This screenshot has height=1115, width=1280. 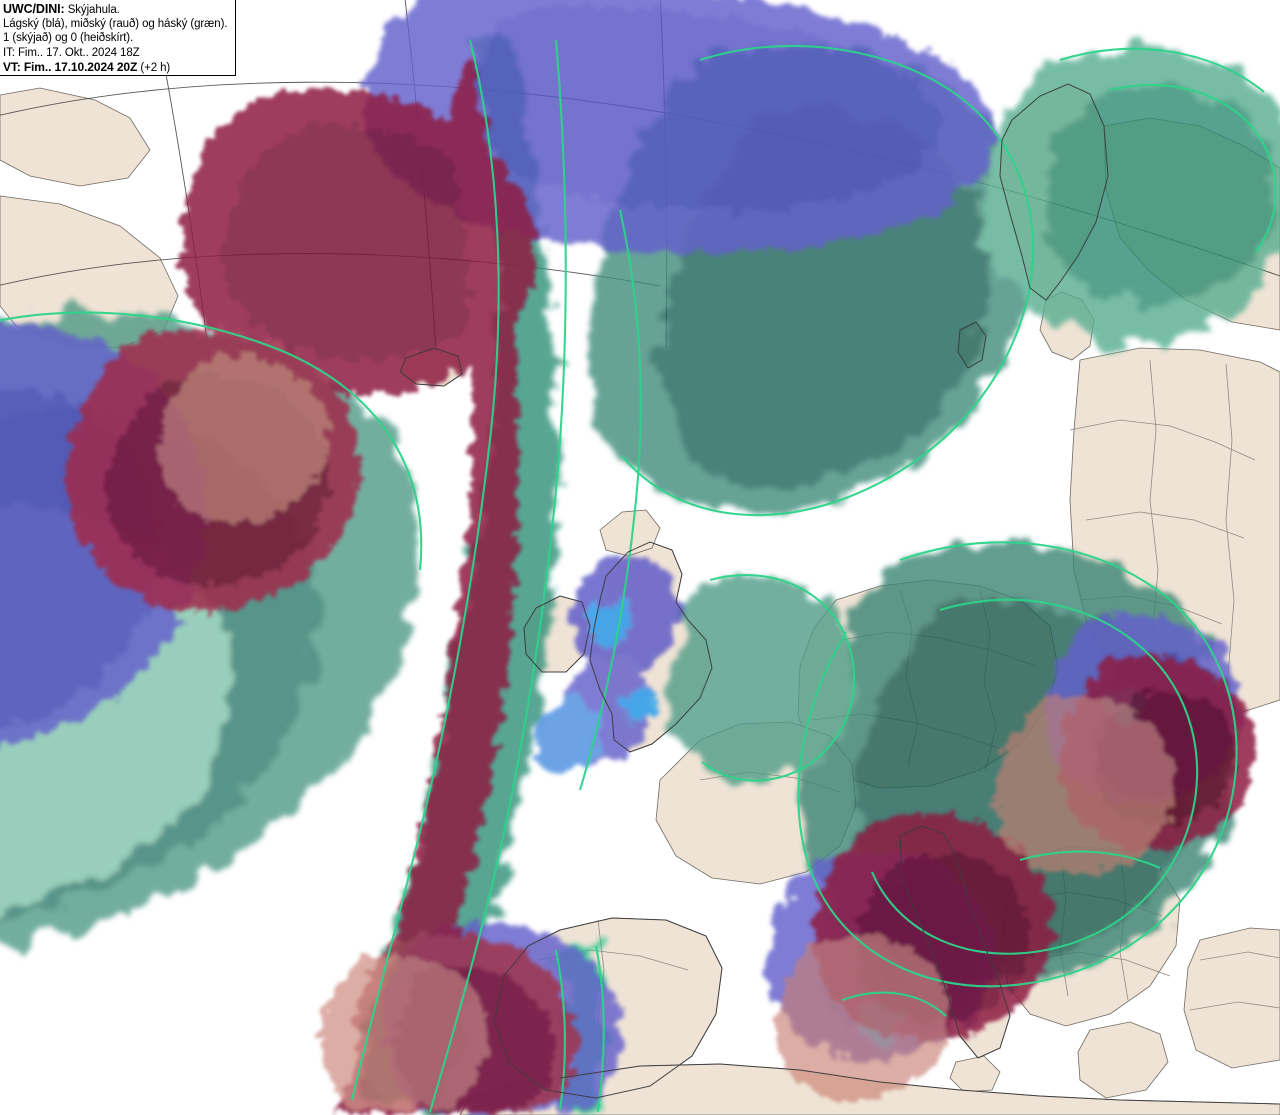 What do you see at coordinates (80, 66) in the screenshot?
I see `valid-time-value: Fim.. 17.10.2024 20Z` at bounding box center [80, 66].